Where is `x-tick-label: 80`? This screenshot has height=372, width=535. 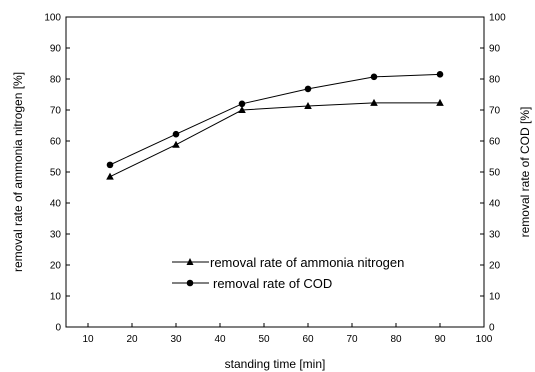 x-tick-label: 80 is located at coordinates (396, 339).